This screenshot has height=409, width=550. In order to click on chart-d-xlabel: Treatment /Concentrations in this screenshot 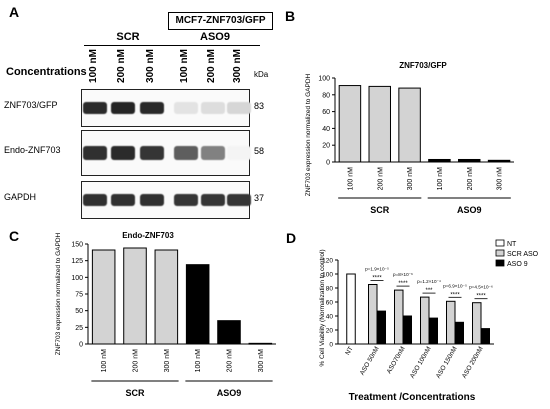, I will do `click(412, 397)`.